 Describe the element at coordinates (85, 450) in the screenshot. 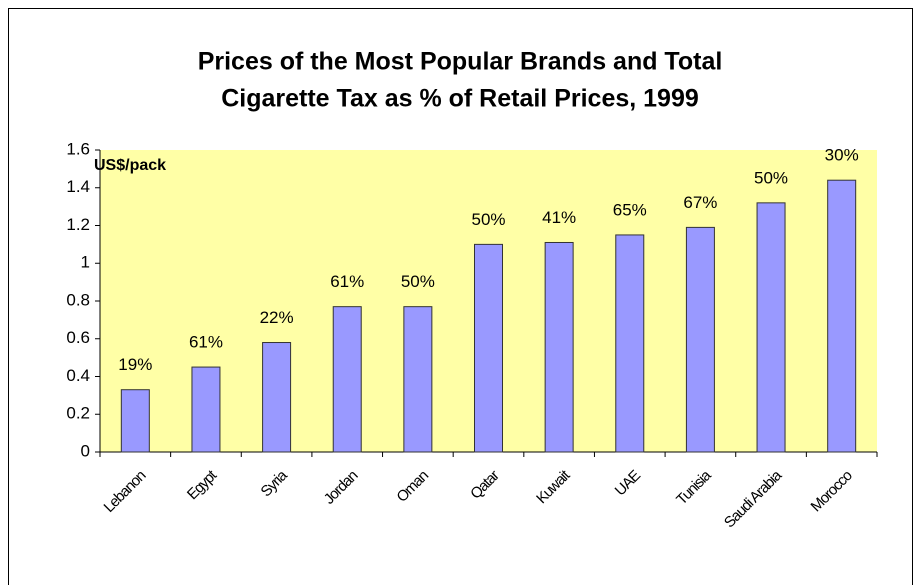

I see `y-tick-label: 0` at that location.